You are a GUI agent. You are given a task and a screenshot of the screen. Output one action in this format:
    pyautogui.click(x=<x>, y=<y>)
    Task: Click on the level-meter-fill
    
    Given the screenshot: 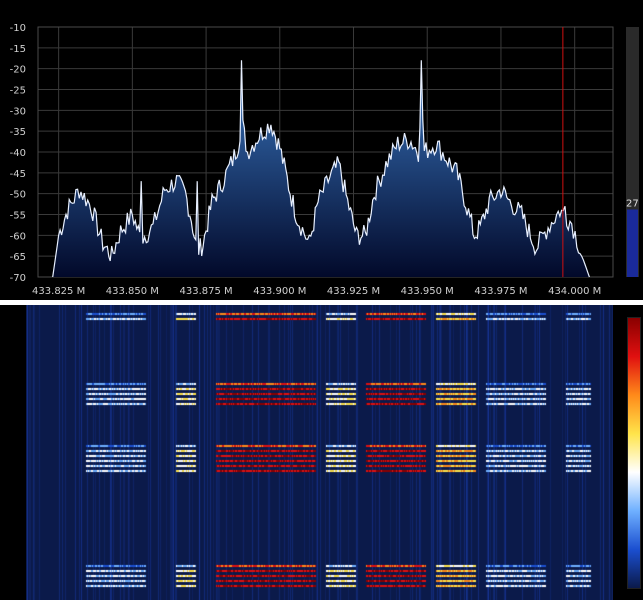 What is the action you would take?
    pyautogui.click(x=632, y=243)
    